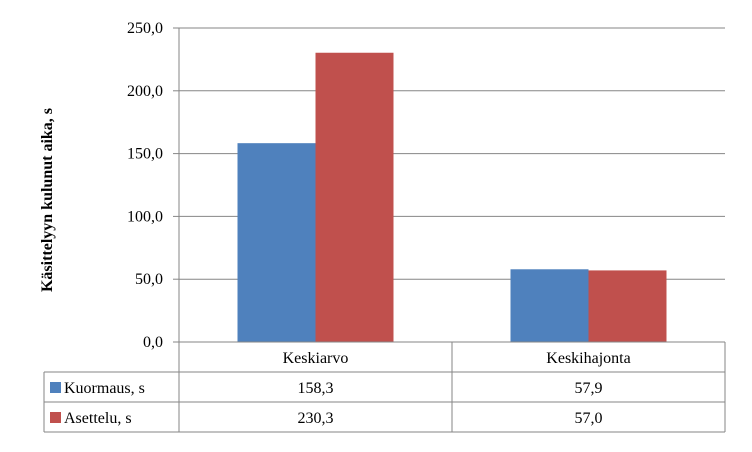 The width and height of the screenshot is (752, 452). What do you see at coordinates (104, 388) in the screenshot?
I see `legend-label: Kuormaus, s` at bounding box center [104, 388].